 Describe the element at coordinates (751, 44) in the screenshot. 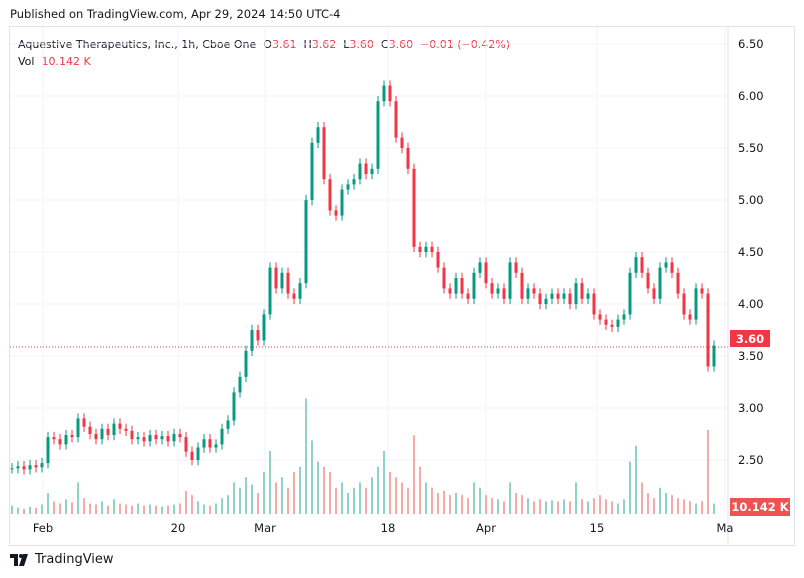

I see `y-tick-label: 6.50` at that location.